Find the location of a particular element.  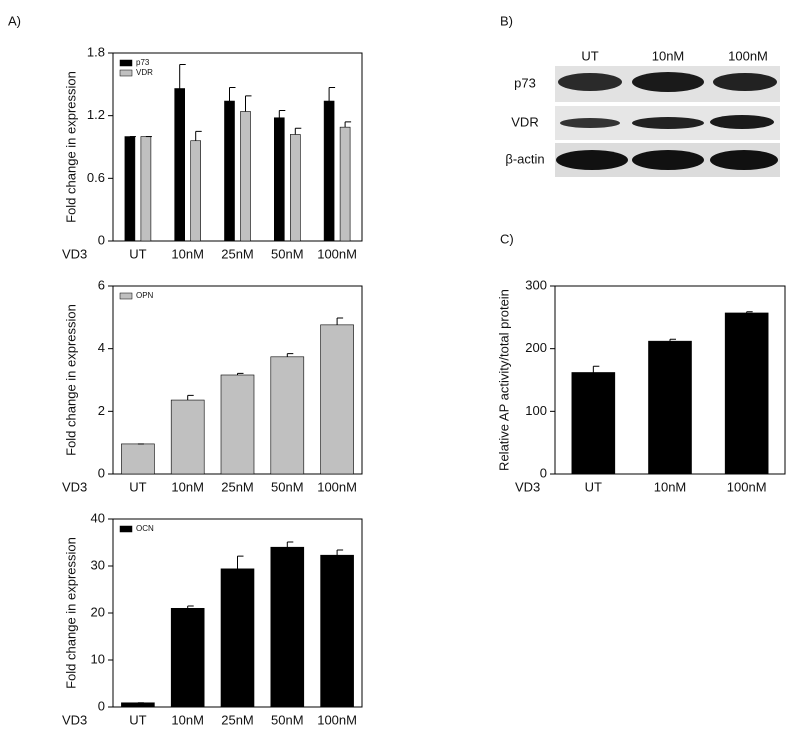

y-axis-label: Relative AP activity/total protein is located at coordinates (503, 380).